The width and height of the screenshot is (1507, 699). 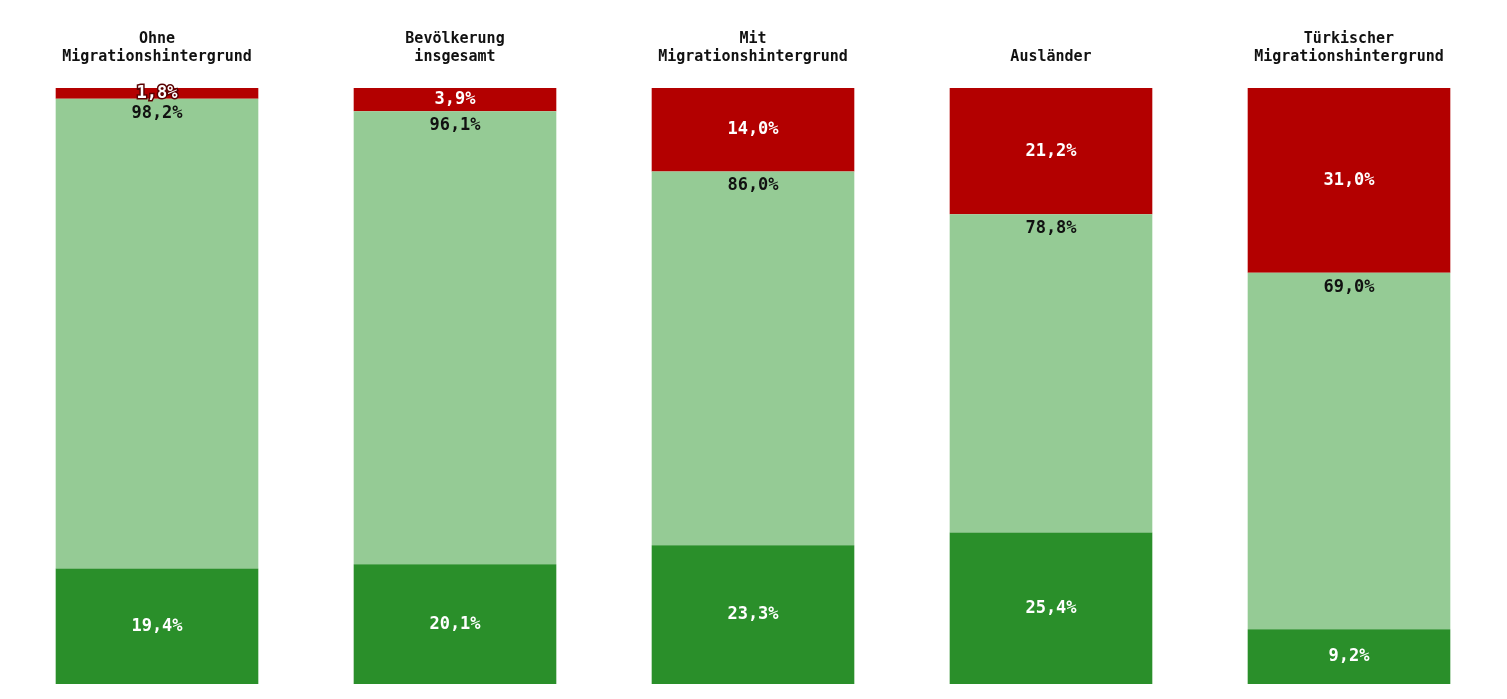 What do you see at coordinates (157, 111) in the screenshot?
I see `annotation: 98,2%` at bounding box center [157, 111].